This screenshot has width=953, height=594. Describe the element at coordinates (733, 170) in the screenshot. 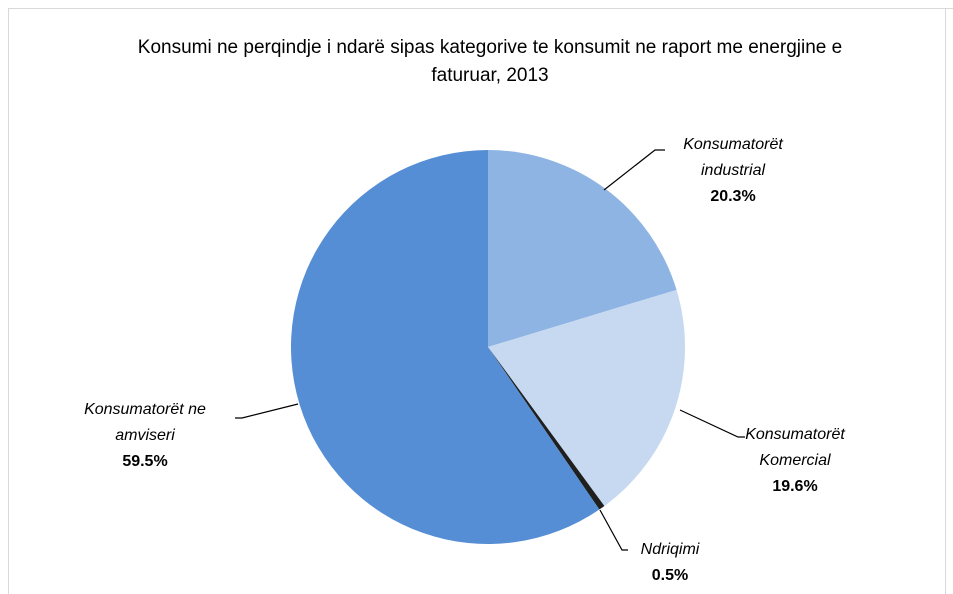

I see `label-line: industrial` at that location.